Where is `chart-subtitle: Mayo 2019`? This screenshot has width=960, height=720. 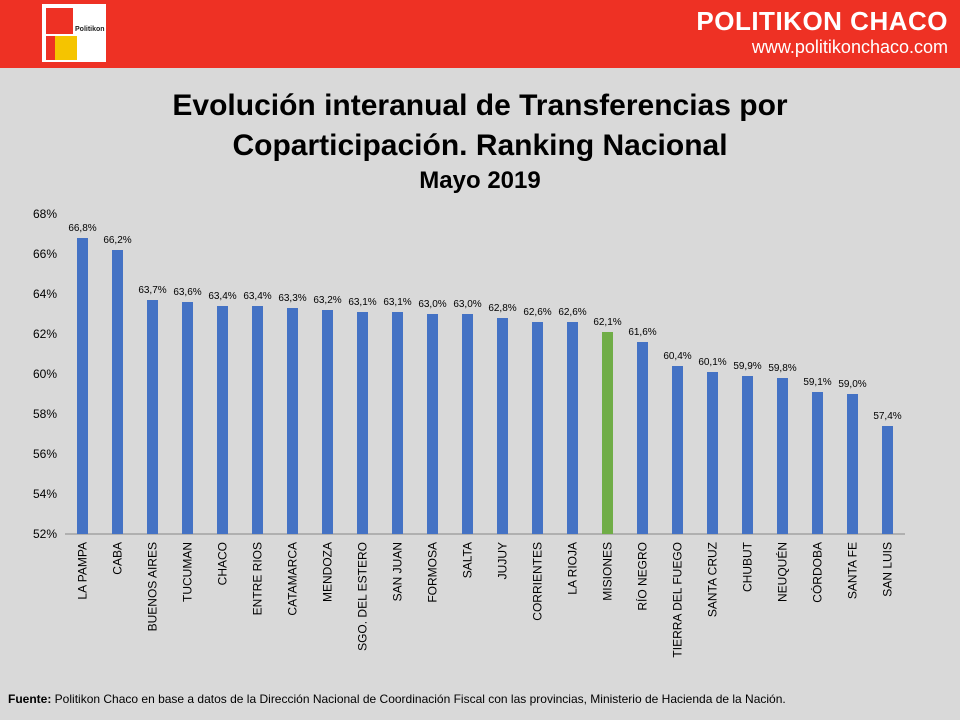 chart-subtitle: Mayo 2019 is located at coordinates (480, 180).